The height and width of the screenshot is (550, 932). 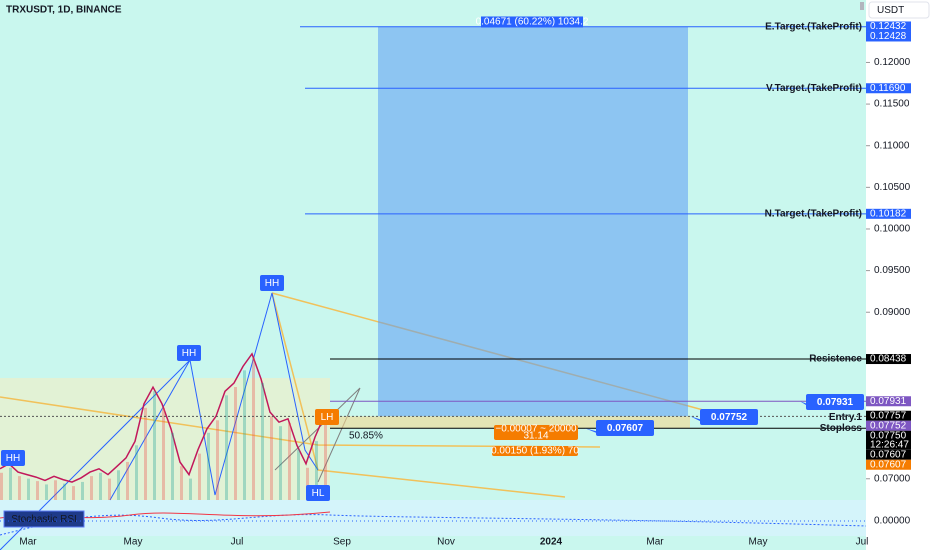 What do you see at coordinates (892, 521) in the screenshot?
I see `indicator-tick-label: 0.00000` at bounding box center [892, 521].